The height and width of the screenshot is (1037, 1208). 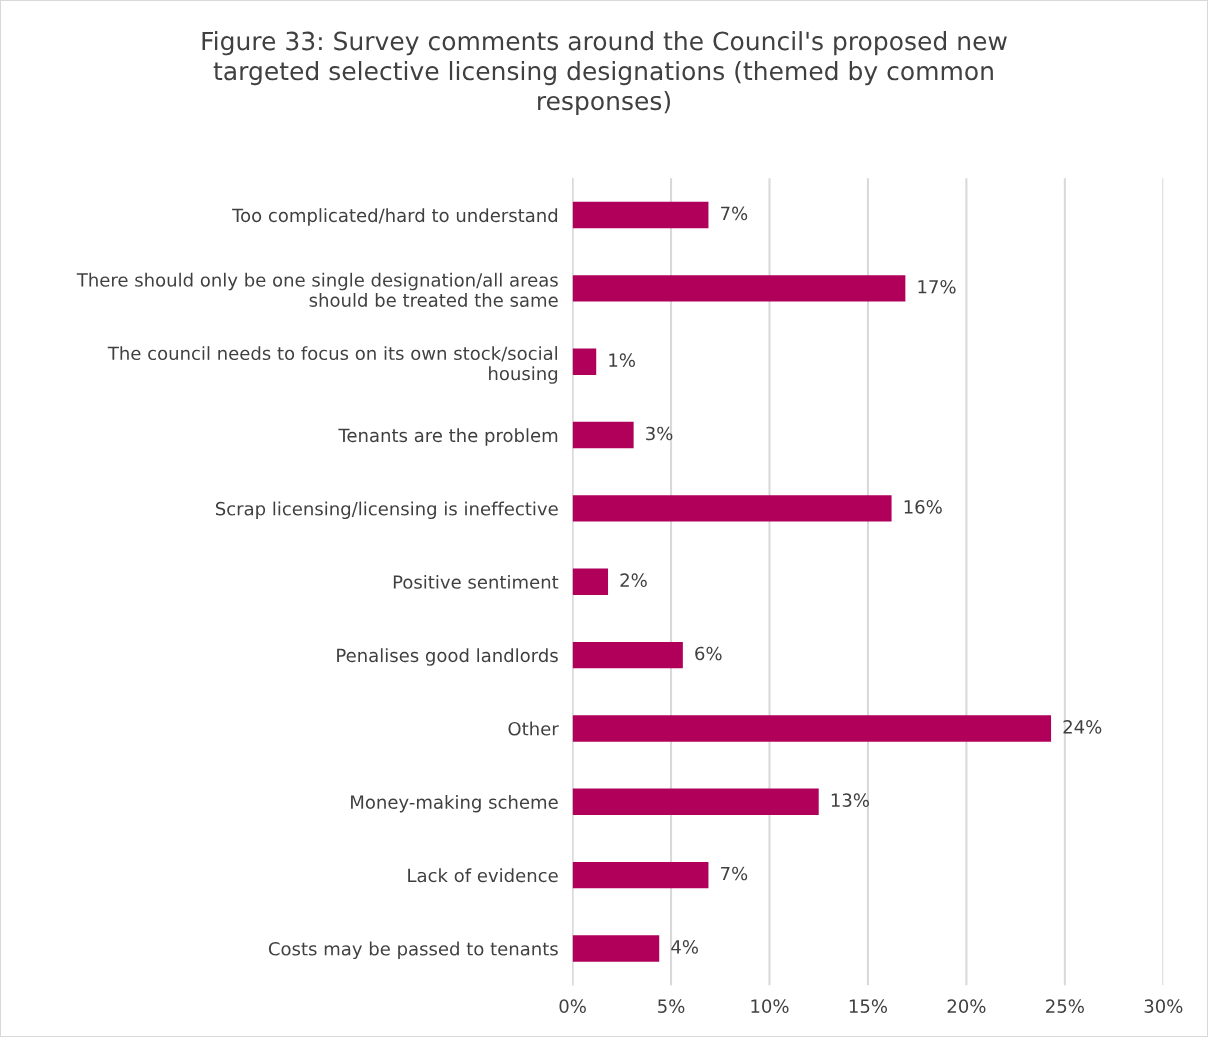 I want to click on y-tick-label: Penalises good landlords, so click(x=447, y=657).